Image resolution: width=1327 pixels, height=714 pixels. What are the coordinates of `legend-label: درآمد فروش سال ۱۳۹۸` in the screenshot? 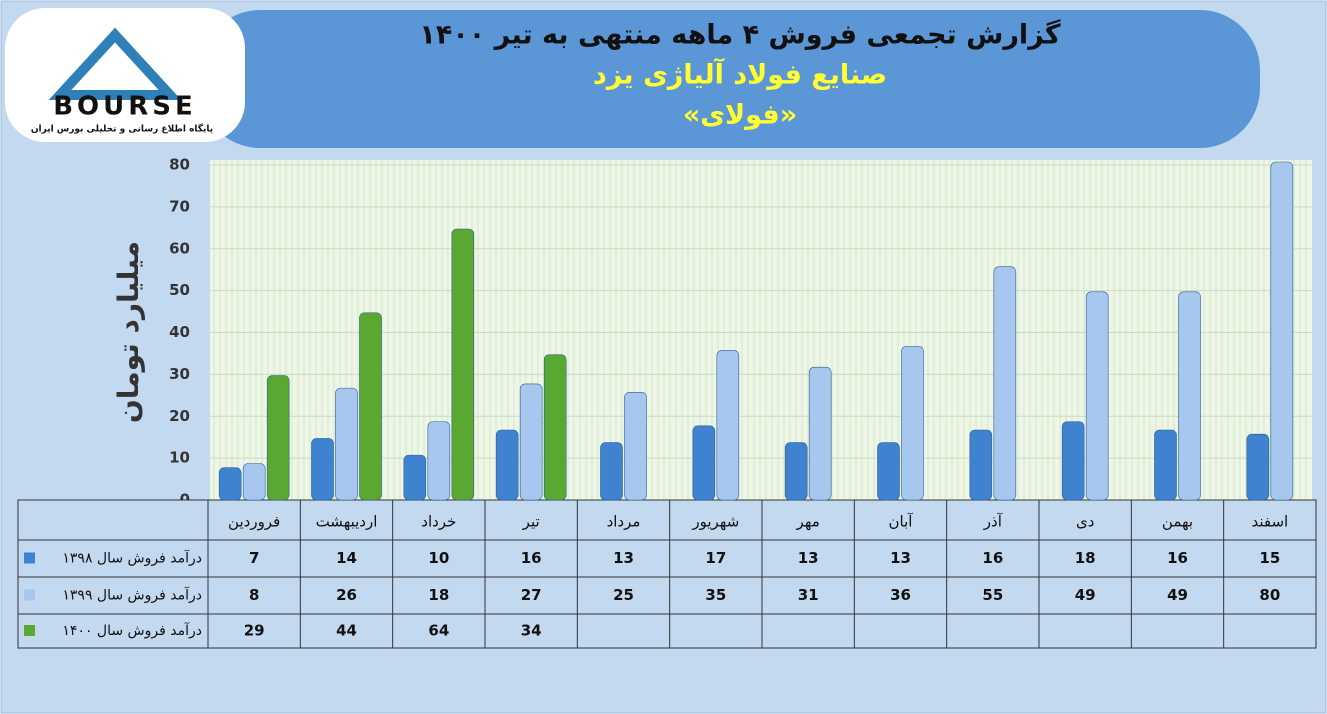 It's located at (132, 558).